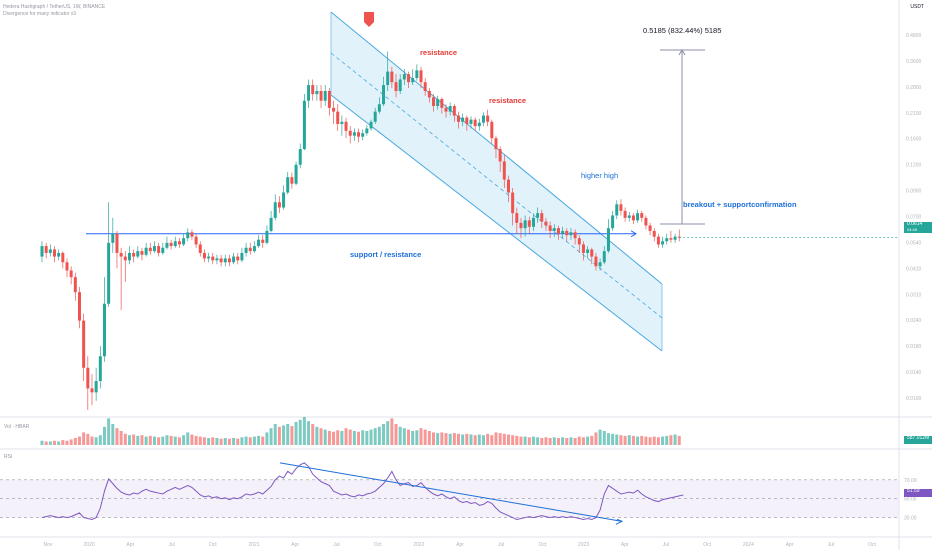  Describe the element at coordinates (599, 175) in the screenshot. I see `higher-high-label: higher high` at that location.